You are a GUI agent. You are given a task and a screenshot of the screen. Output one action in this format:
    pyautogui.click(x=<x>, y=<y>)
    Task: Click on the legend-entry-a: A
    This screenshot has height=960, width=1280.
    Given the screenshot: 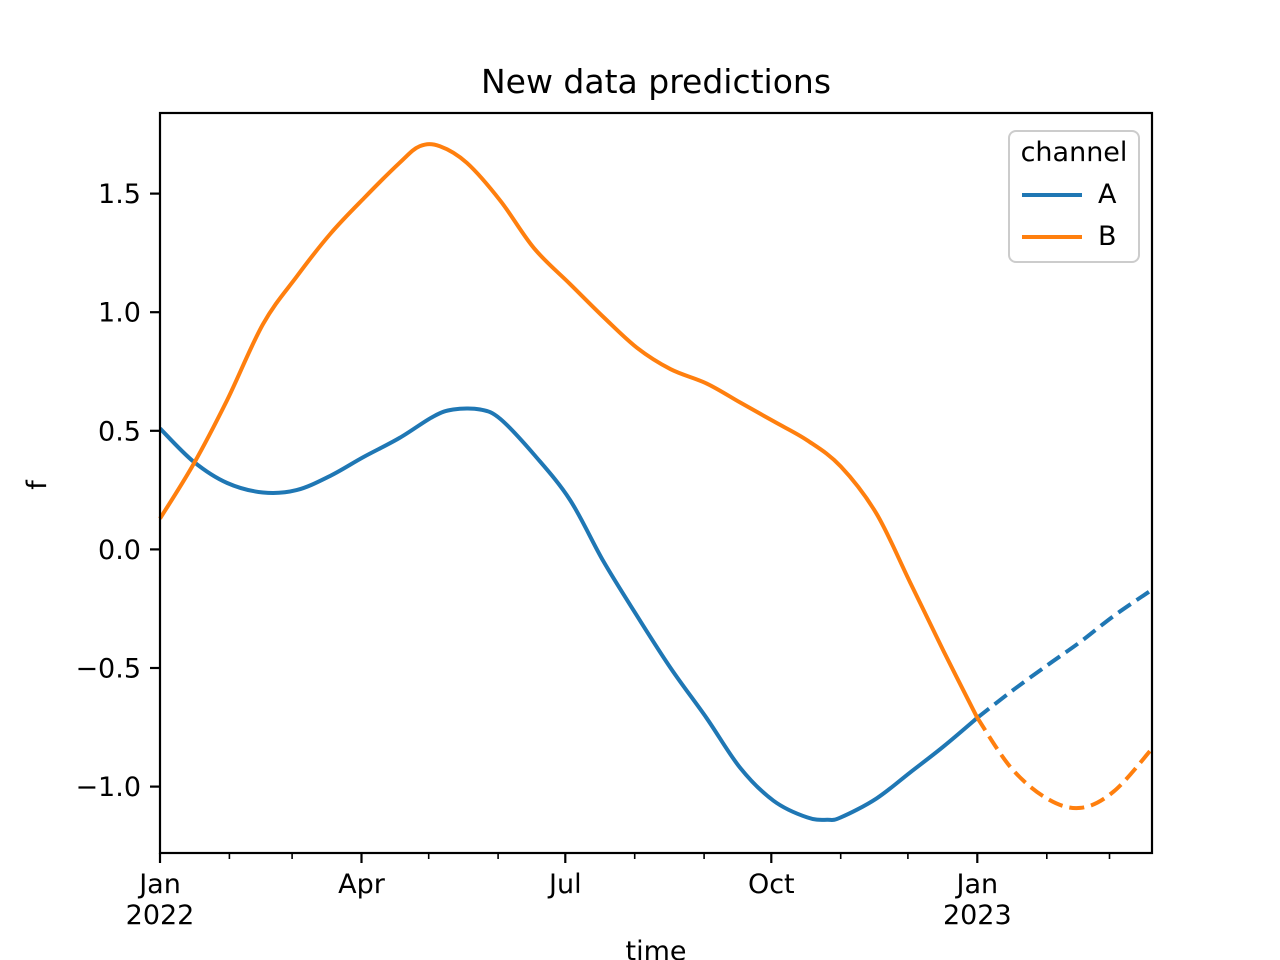 What is the action you would take?
    pyautogui.click(x=1074, y=195)
    